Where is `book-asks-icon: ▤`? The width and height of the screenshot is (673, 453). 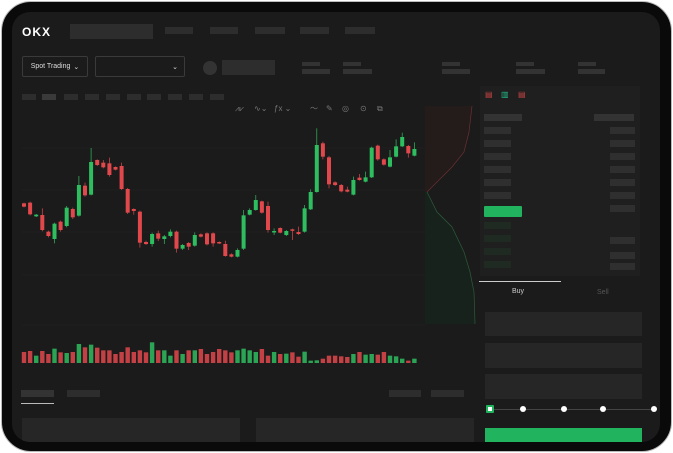 book-asks-icon: ▤ is located at coordinates (522, 94).